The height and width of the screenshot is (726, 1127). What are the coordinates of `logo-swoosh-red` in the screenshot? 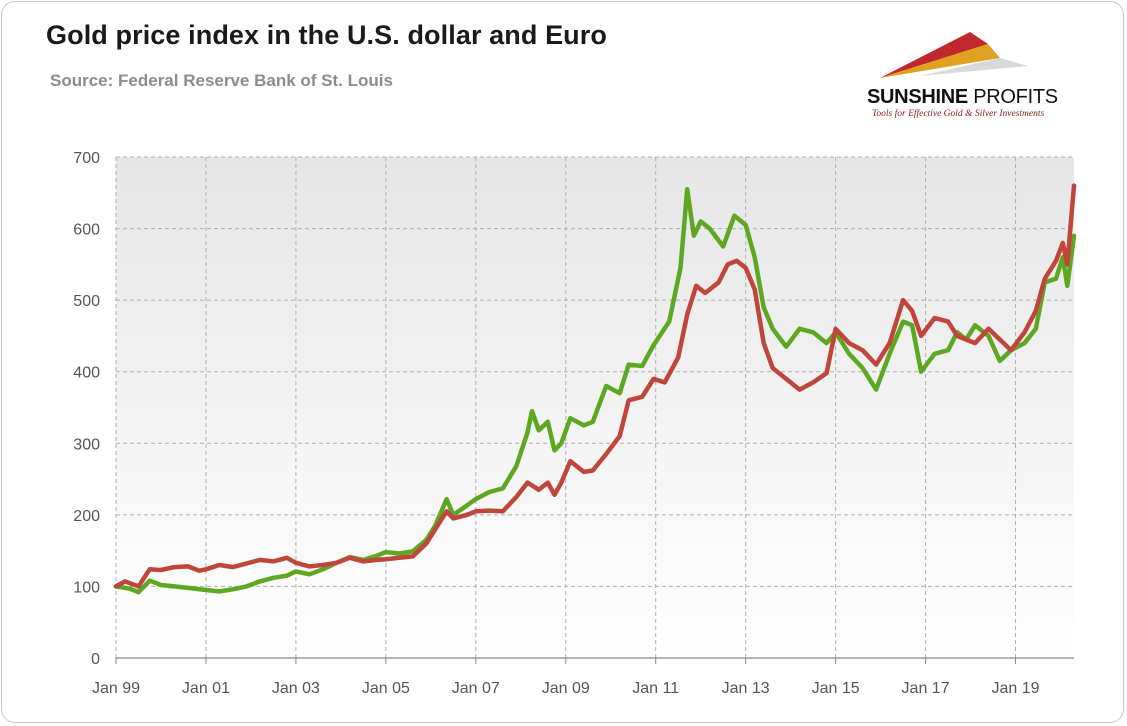 It's located at (934, 55).